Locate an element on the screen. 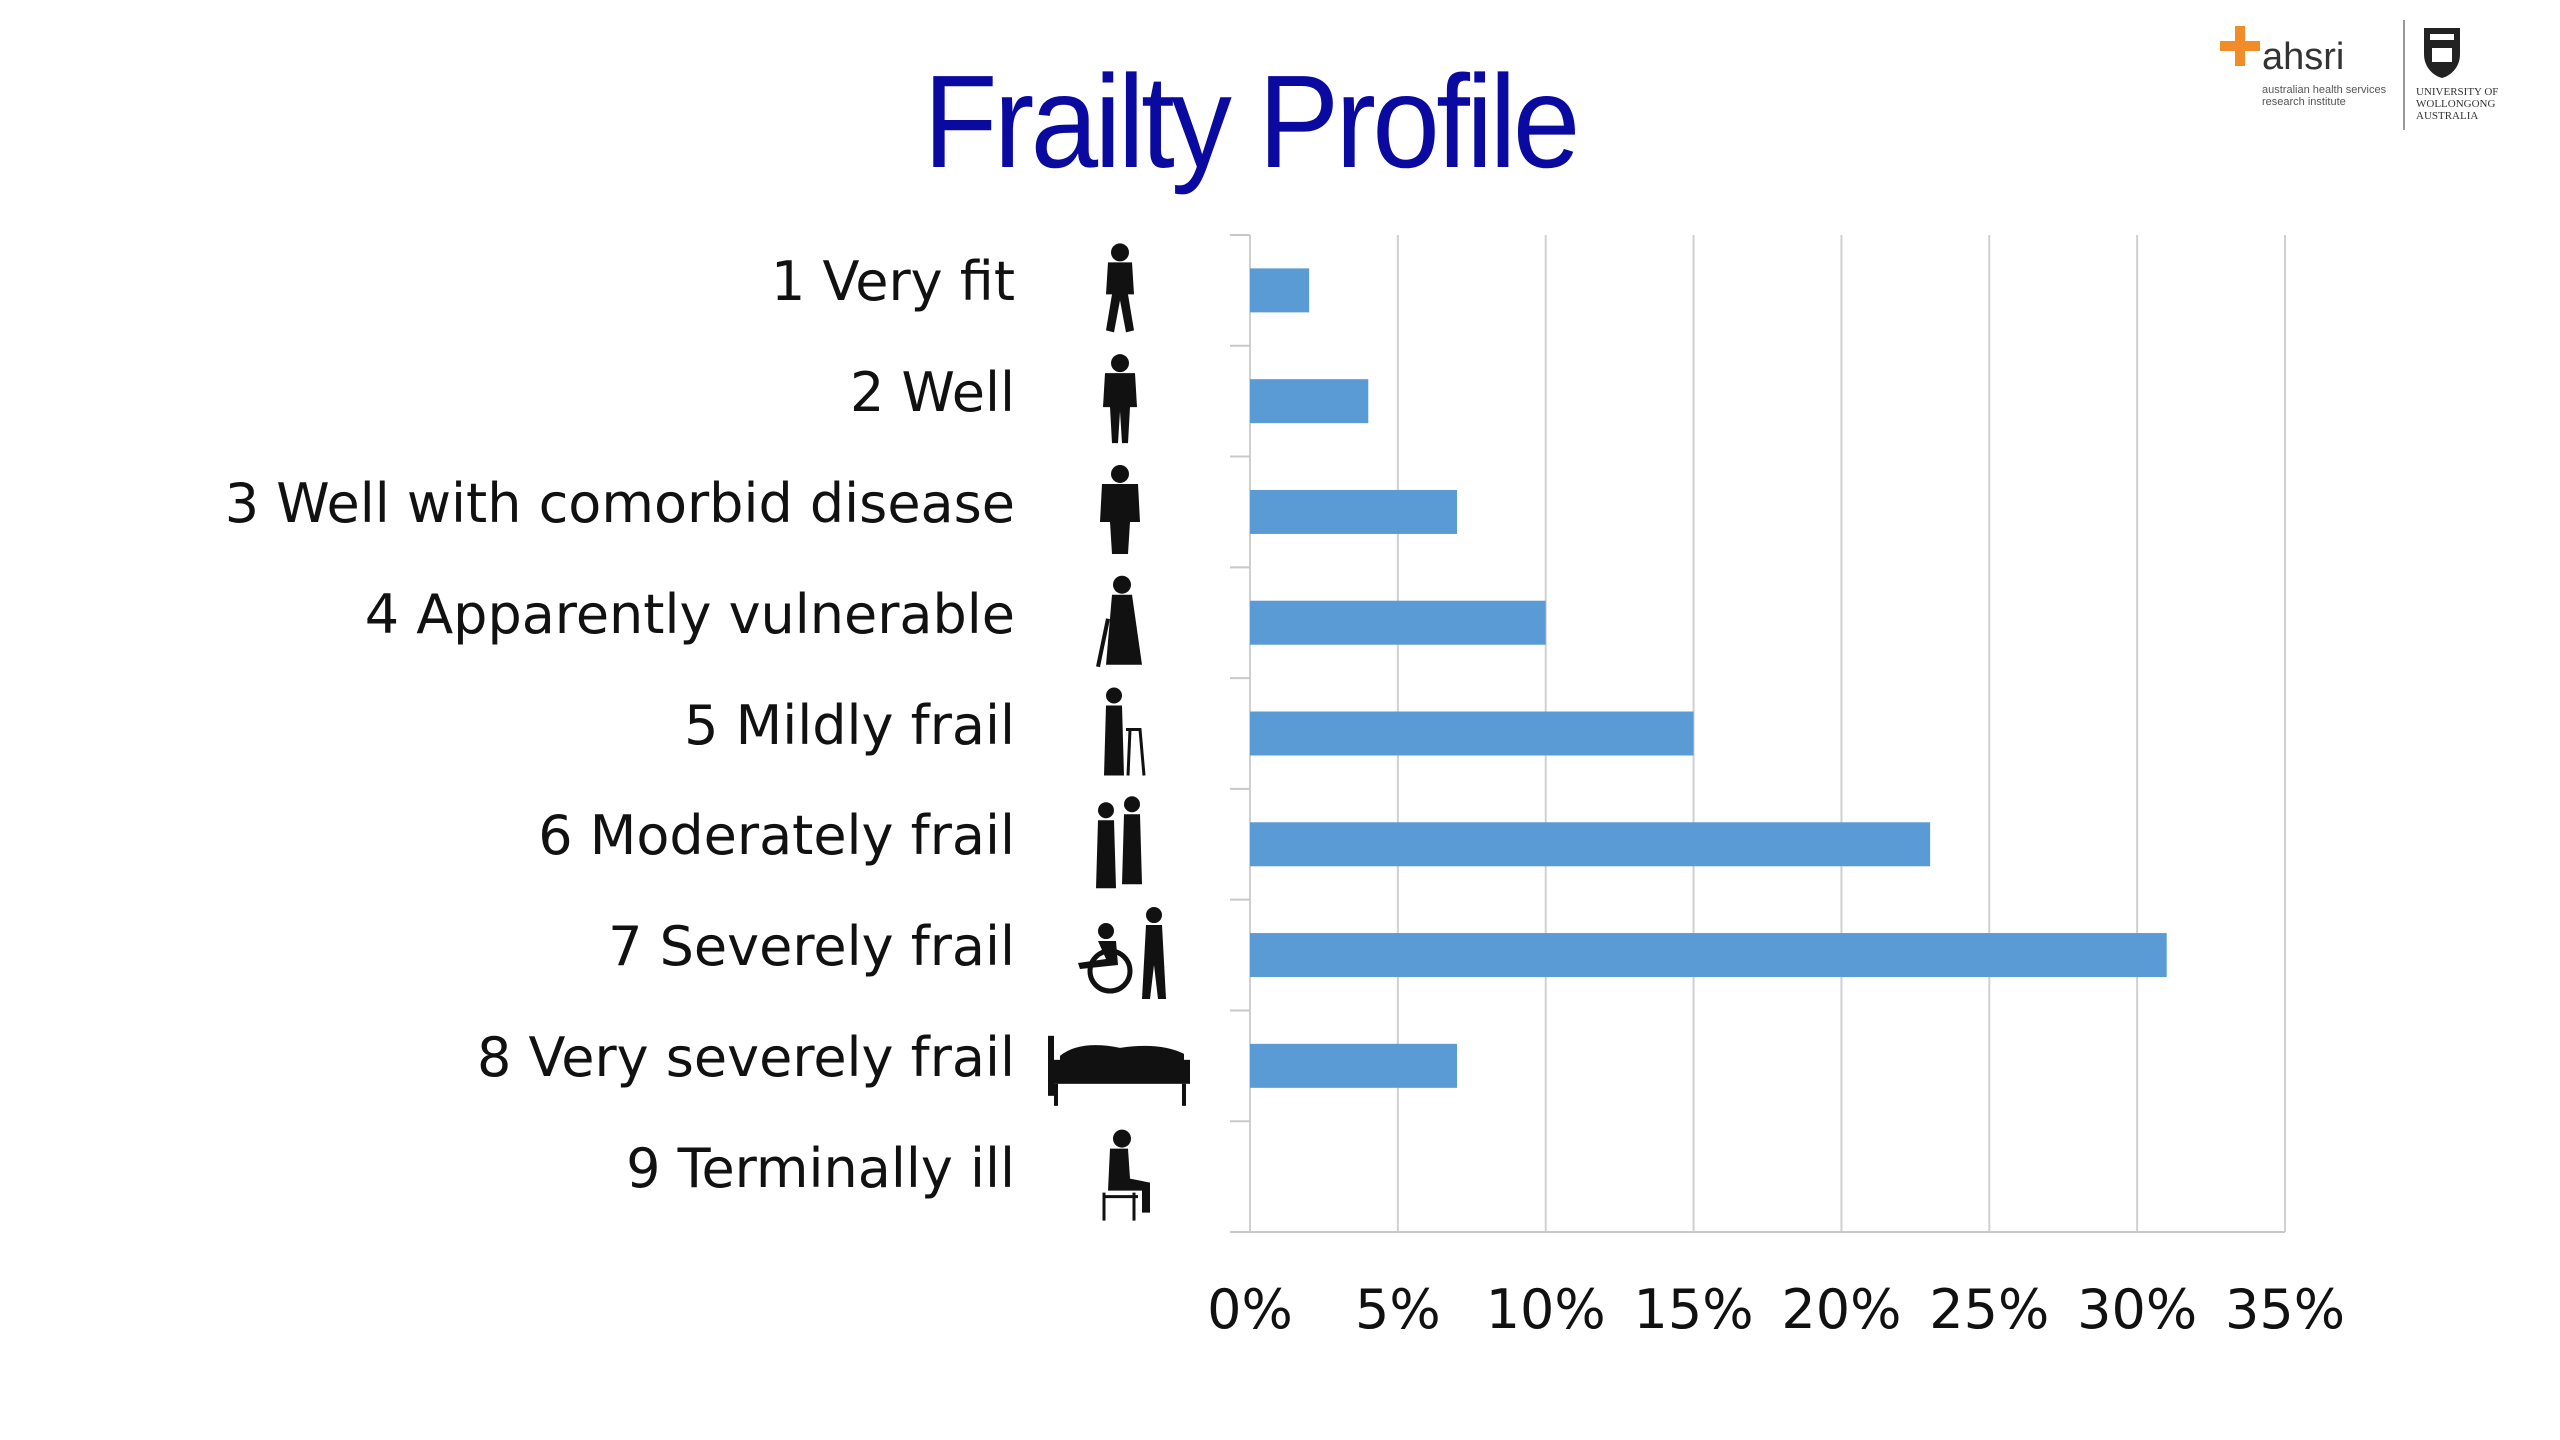  university-name: UNIVERSITY OF WOLLONGONG AUSTRALIA is located at coordinates (2457, 104).